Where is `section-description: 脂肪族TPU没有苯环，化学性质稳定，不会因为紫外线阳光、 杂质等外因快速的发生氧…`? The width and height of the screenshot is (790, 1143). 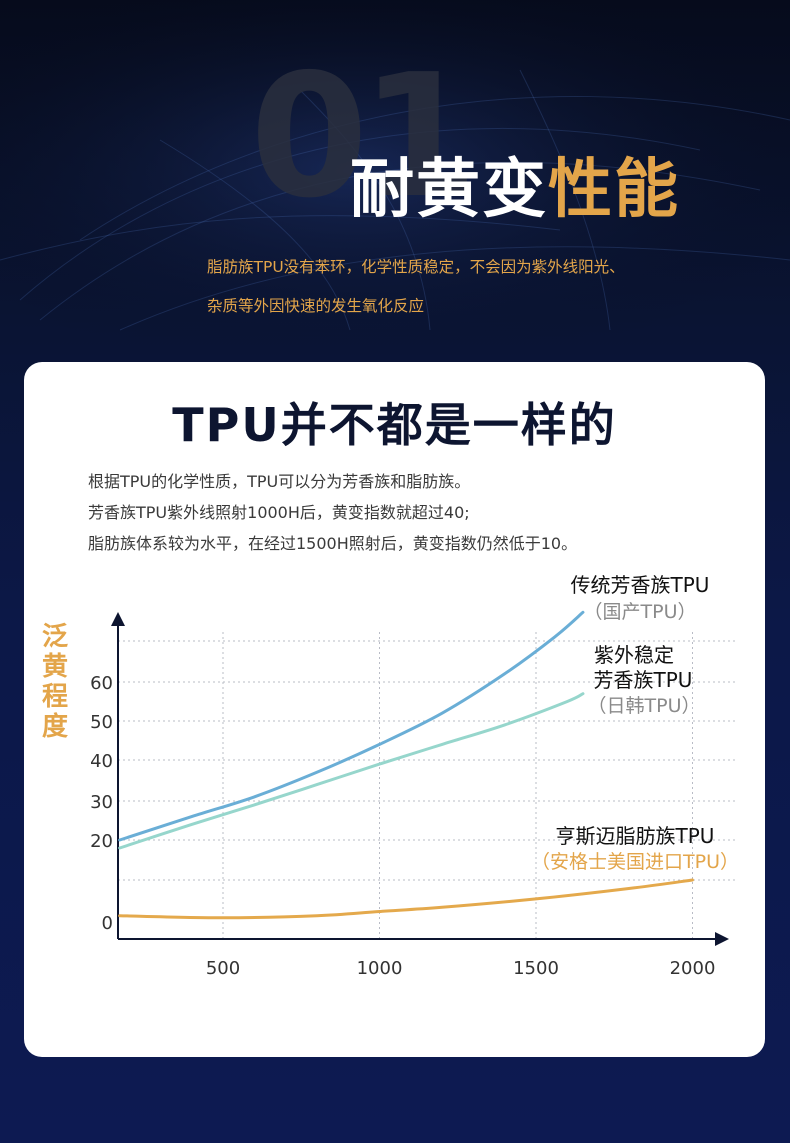 section-description: 脂肪族TPU没有苯环，化学性质稳定，不会因为紫外线阳光、 杂质等外因快速的发生氧… is located at coordinates (487, 287).